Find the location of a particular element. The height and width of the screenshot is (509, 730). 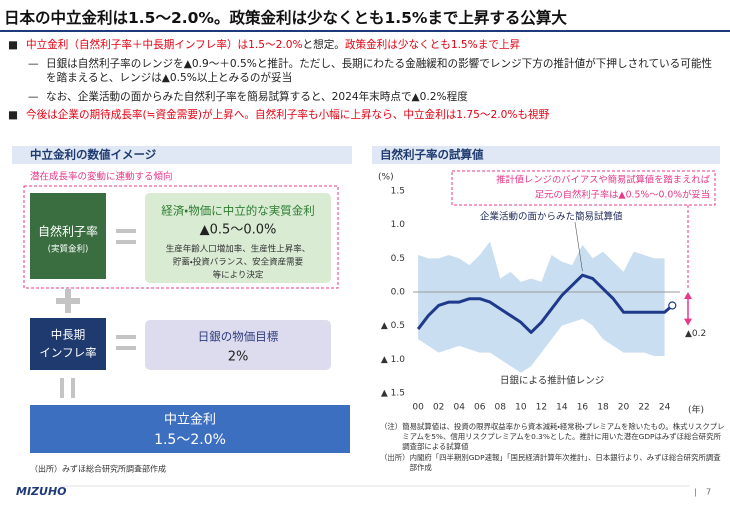

x-tick-label: 18 is located at coordinates (603, 408).